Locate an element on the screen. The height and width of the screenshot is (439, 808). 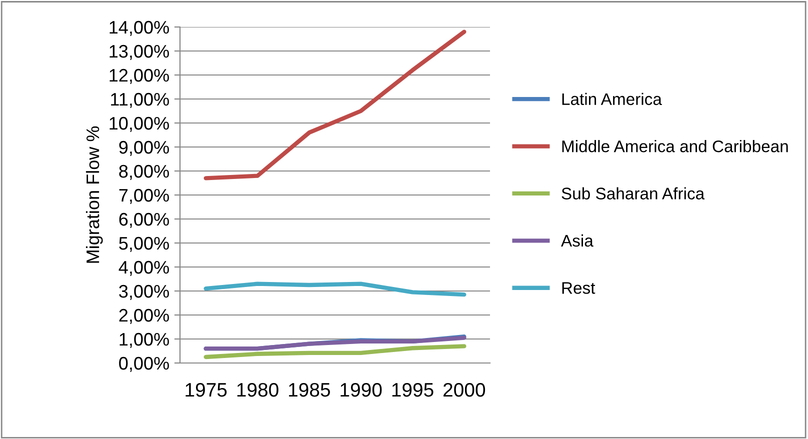
y-tick-label: 4,00% is located at coordinates (143, 268).